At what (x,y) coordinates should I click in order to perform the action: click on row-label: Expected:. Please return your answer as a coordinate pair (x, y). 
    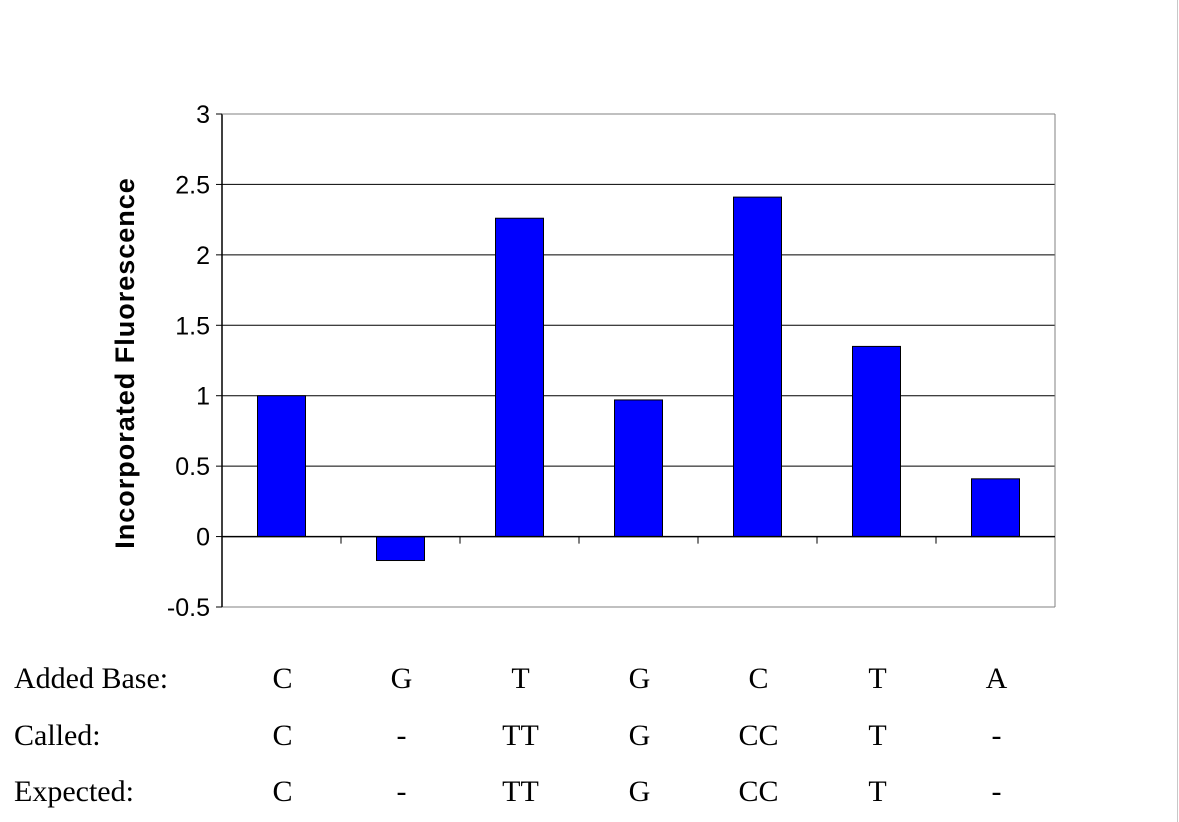
    Looking at the image, I should click on (74, 791).